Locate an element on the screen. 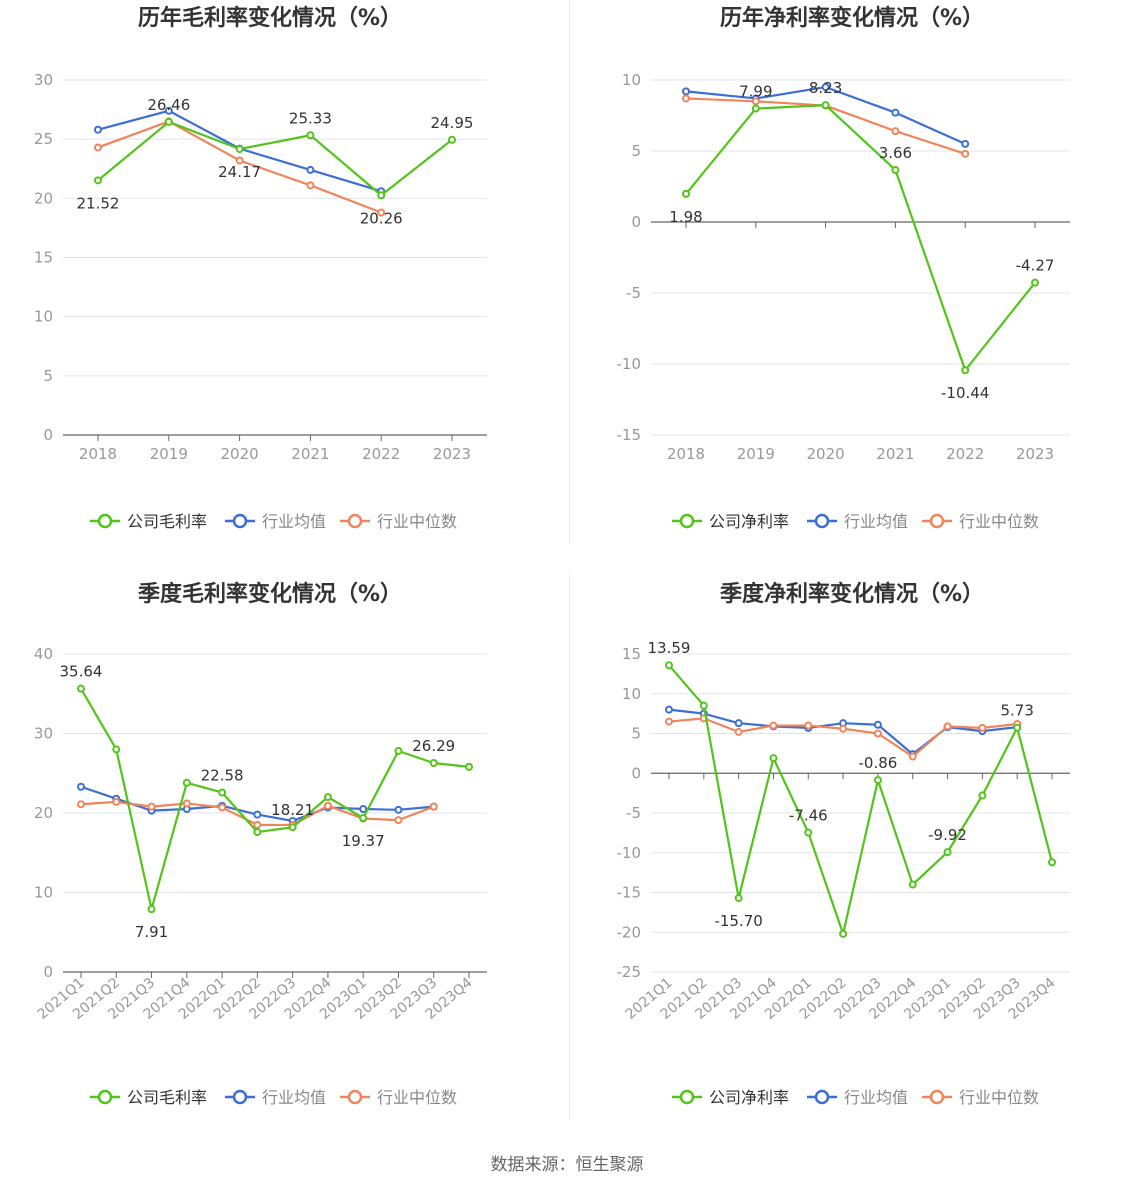 This screenshot has height=1188, width=1134. x-tick-label: 2018 is located at coordinates (98, 454).